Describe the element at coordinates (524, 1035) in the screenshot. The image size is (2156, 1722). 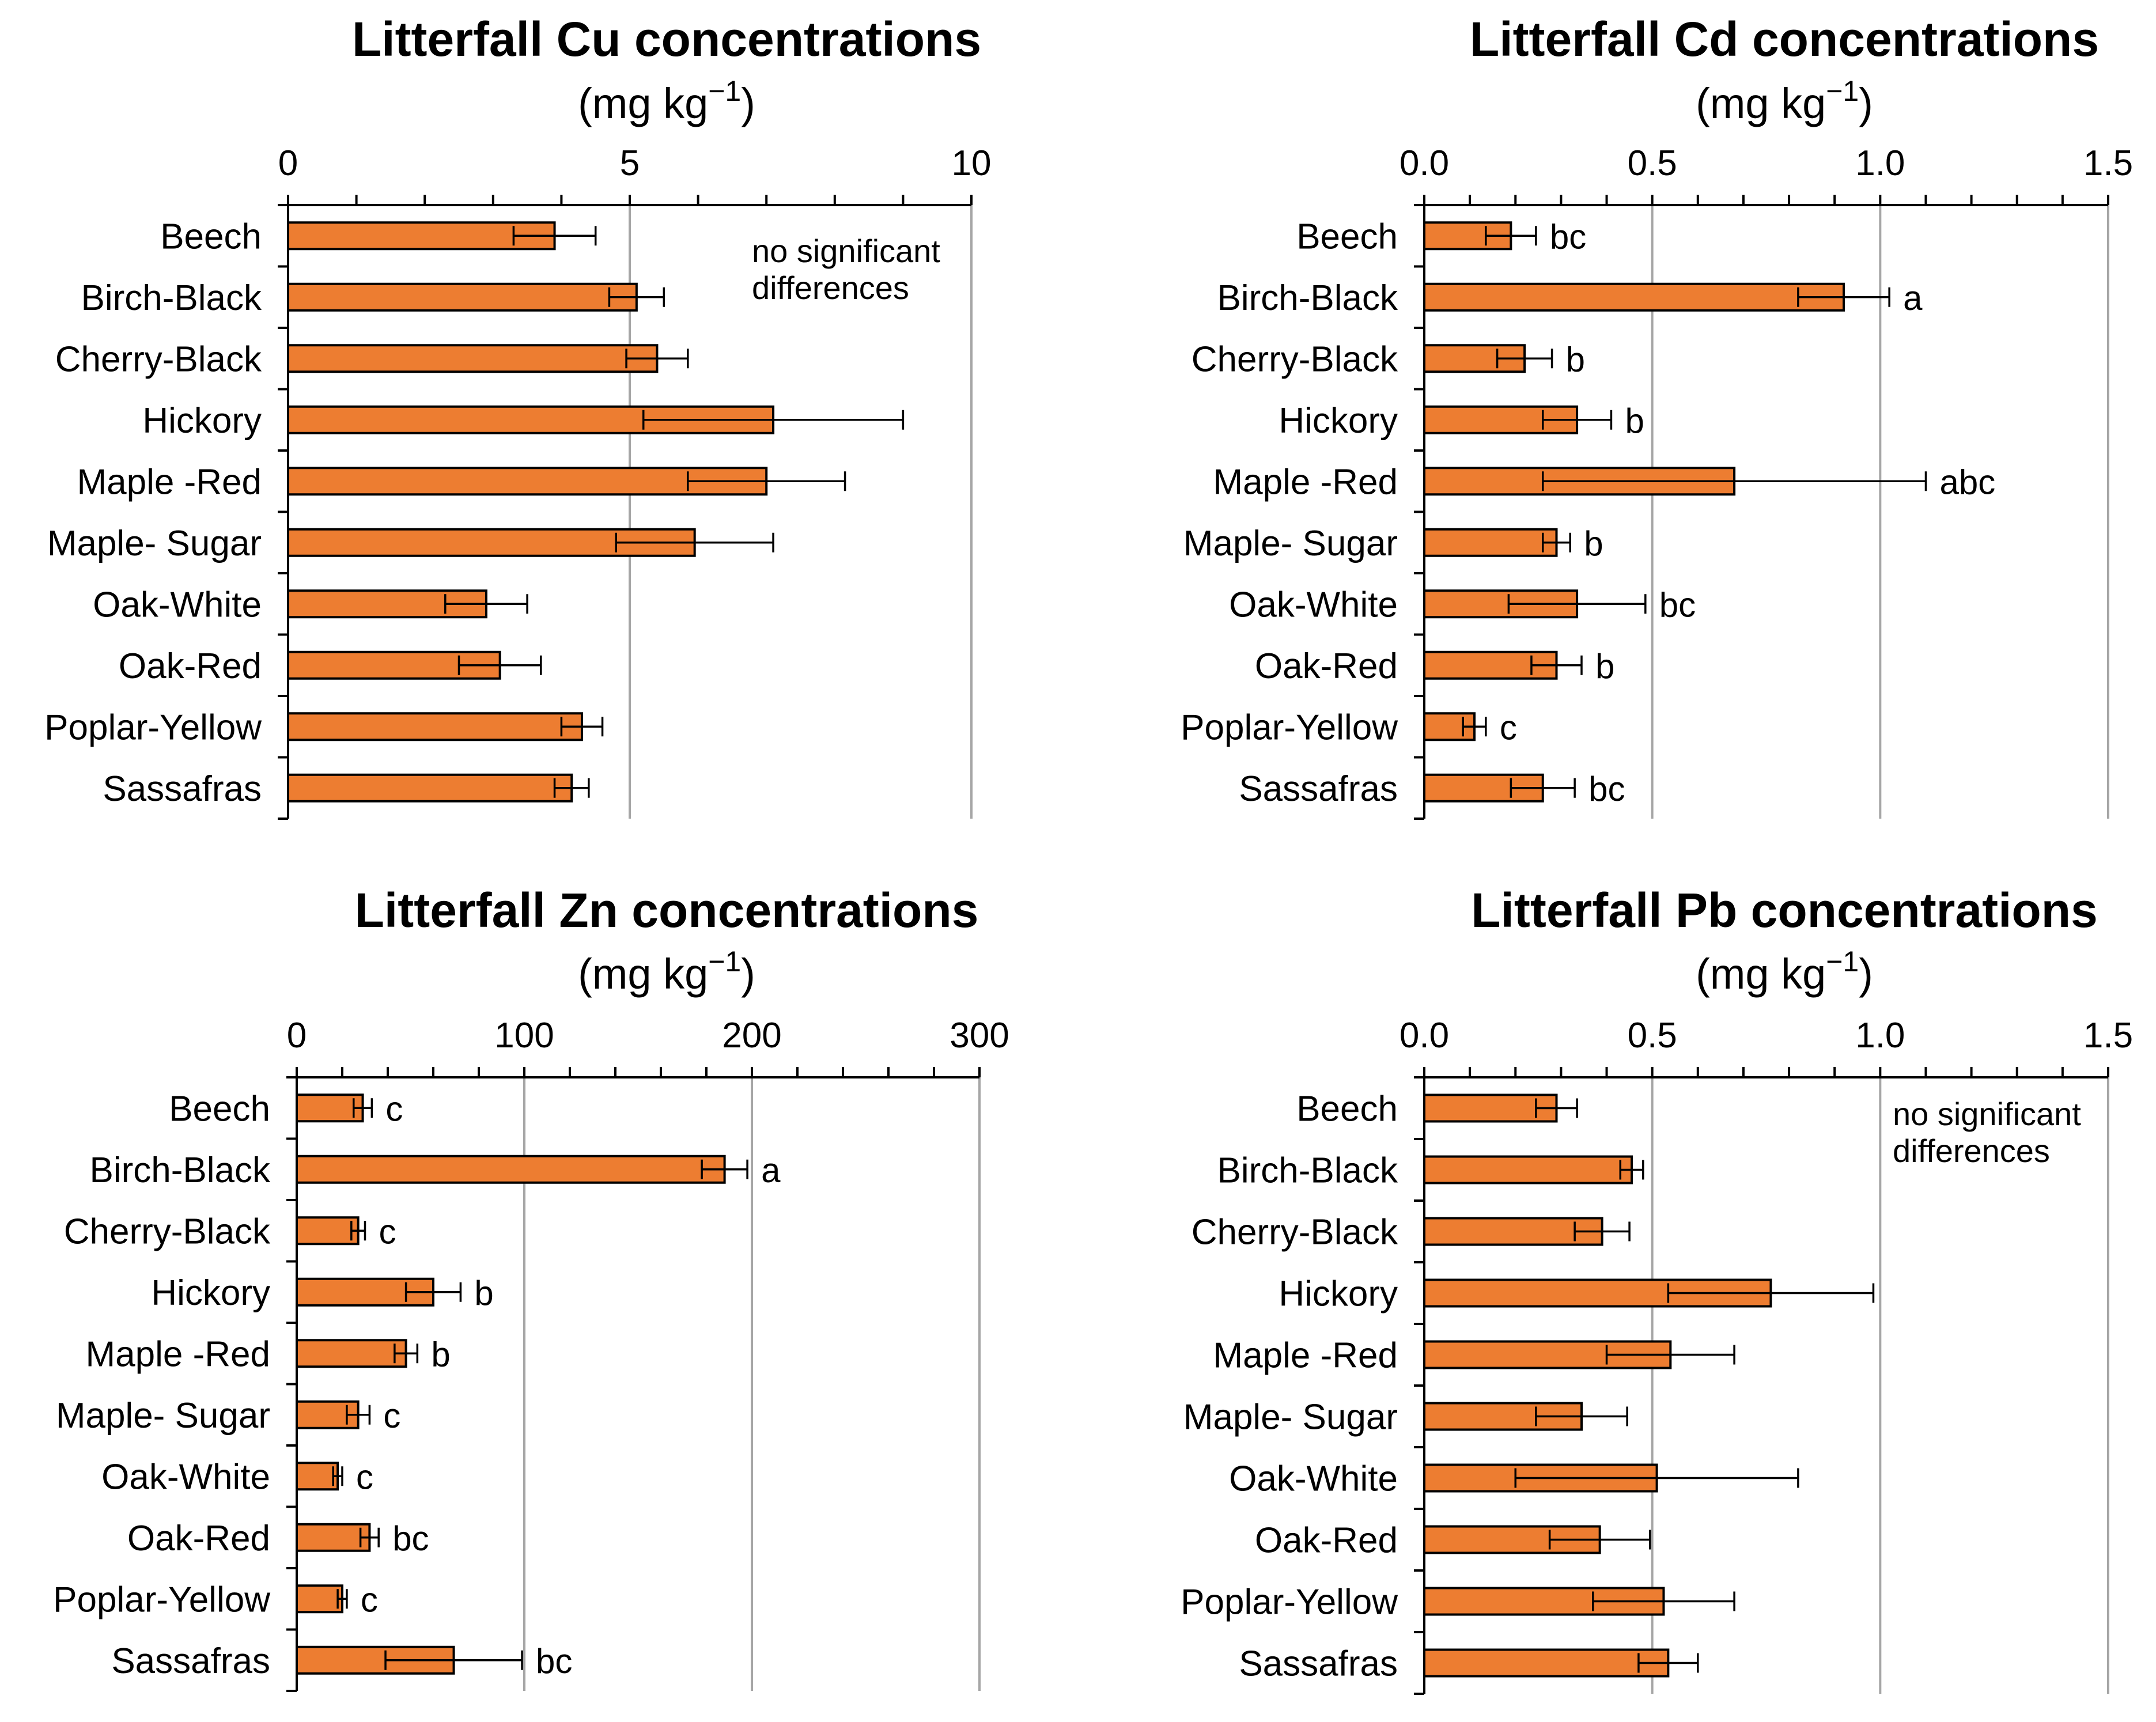
I see `x-tick-label: 100` at that location.